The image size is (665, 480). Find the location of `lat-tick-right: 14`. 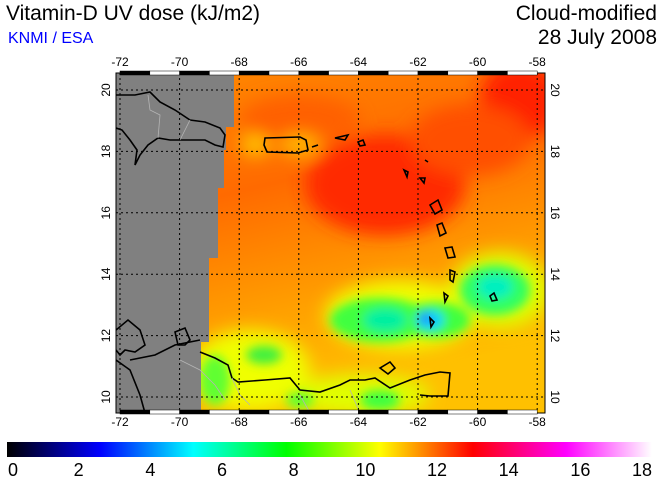

lat-tick-right: 14 is located at coordinates (555, 275).